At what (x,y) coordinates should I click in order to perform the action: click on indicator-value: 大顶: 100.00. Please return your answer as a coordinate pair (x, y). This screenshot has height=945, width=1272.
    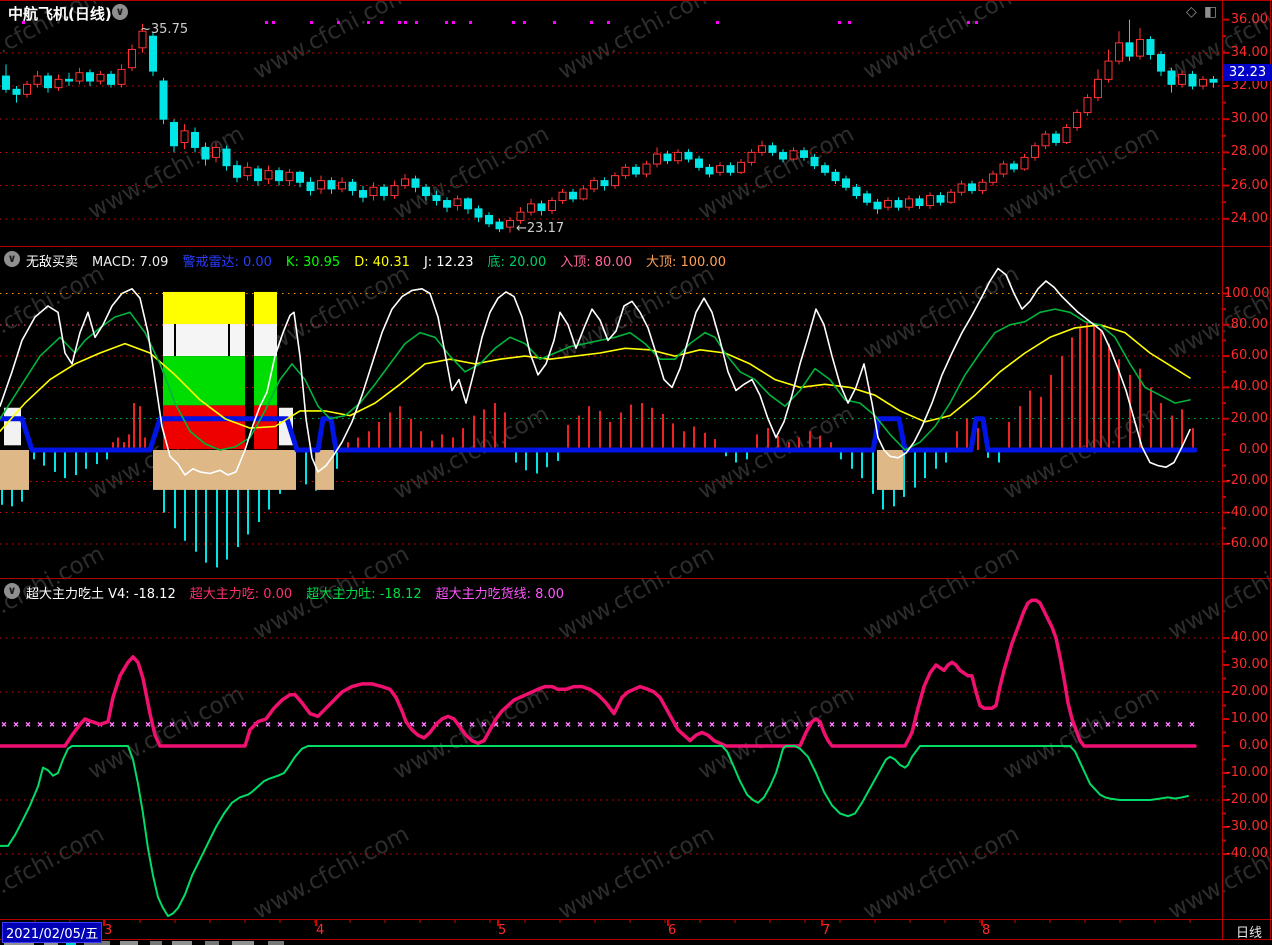
    Looking at the image, I should click on (685, 262).